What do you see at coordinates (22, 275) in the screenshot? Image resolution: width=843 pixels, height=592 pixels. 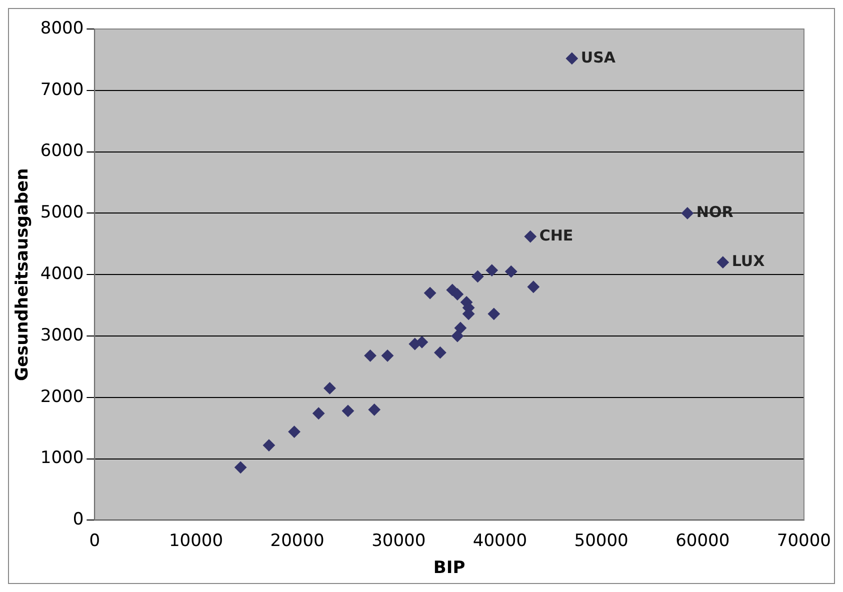 I see `y-axis-title: Gesundheitsausgaben` at bounding box center [22, 275].